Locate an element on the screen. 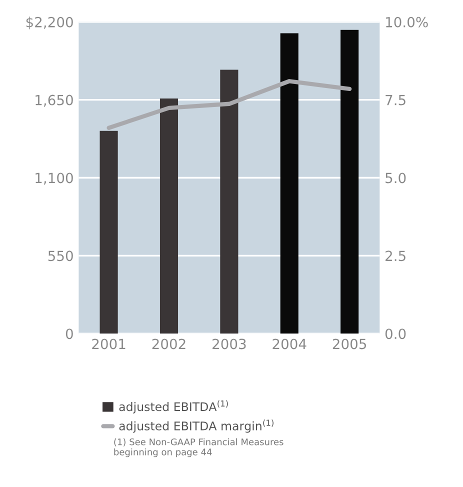 The width and height of the screenshot is (463, 487). legend-label: adjusted EBITDA$^{(1)}$ is located at coordinates (173, 407).